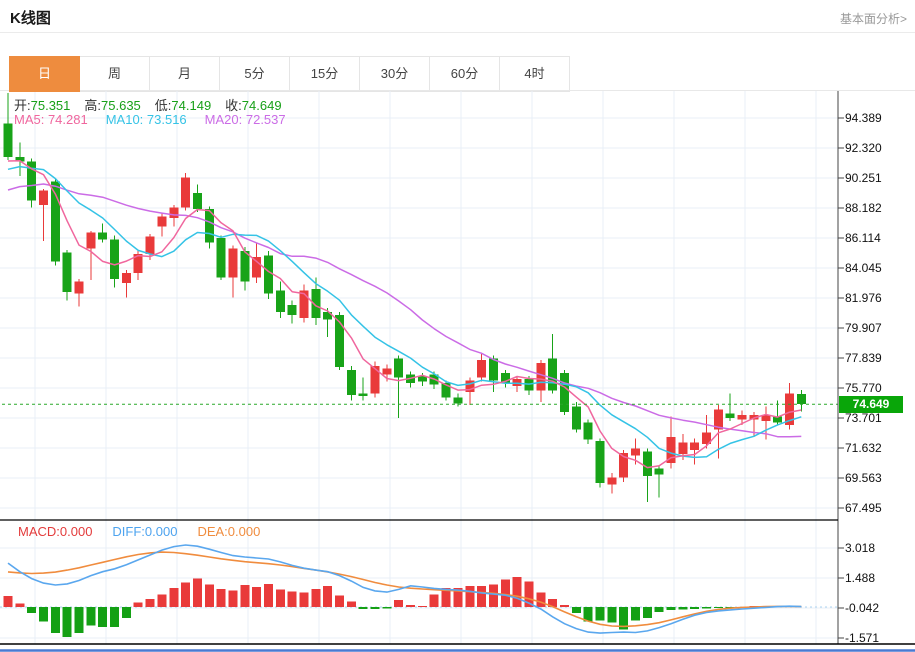 This screenshot has width=915, height=652. I want to click on ohlc-readout: 开:75.351 高:75.635 低:74.149 收:74.649, so click(155, 104).